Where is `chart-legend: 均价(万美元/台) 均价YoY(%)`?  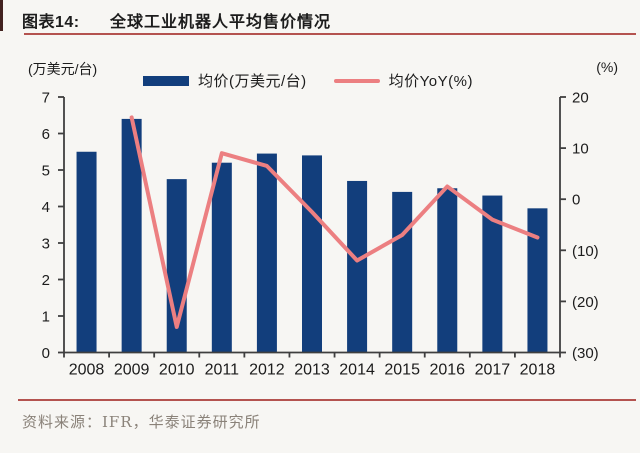
chart-legend: 均价(万美元/台) 均价YoY(%) is located at coordinates (308, 80).